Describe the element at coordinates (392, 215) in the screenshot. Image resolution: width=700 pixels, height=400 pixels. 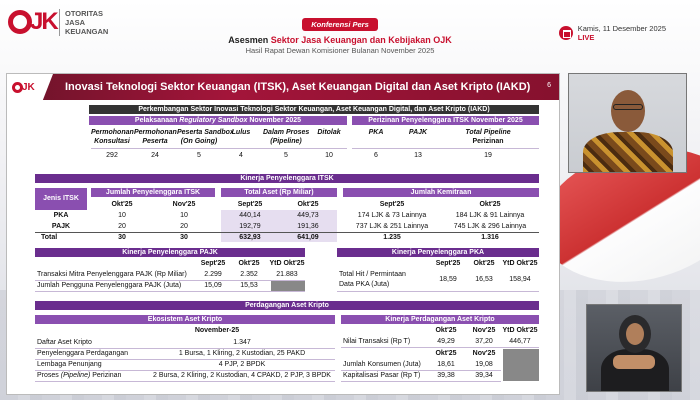
I see `itsk-kemitraan-sep: 174 LJK & 73 Lainnya` at that location.